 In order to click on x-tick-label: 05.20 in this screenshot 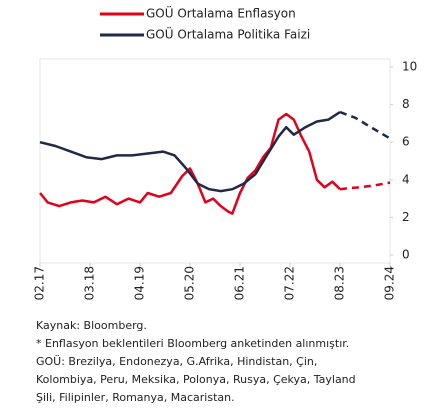, I will do `click(190, 283)`.